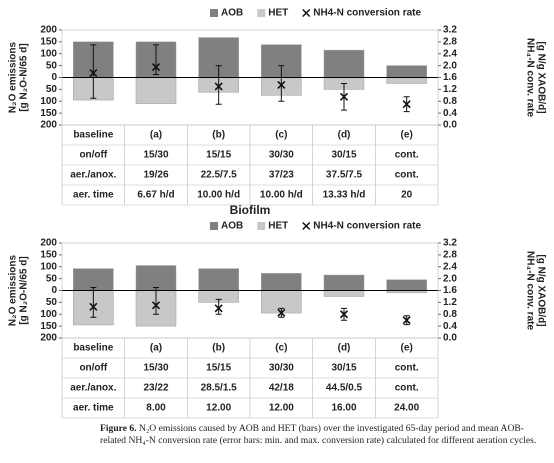  What do you see at coordinates (281, 175) in the screenshot?
I see `table-cell: 37/23` at bounding box center [281, 175].